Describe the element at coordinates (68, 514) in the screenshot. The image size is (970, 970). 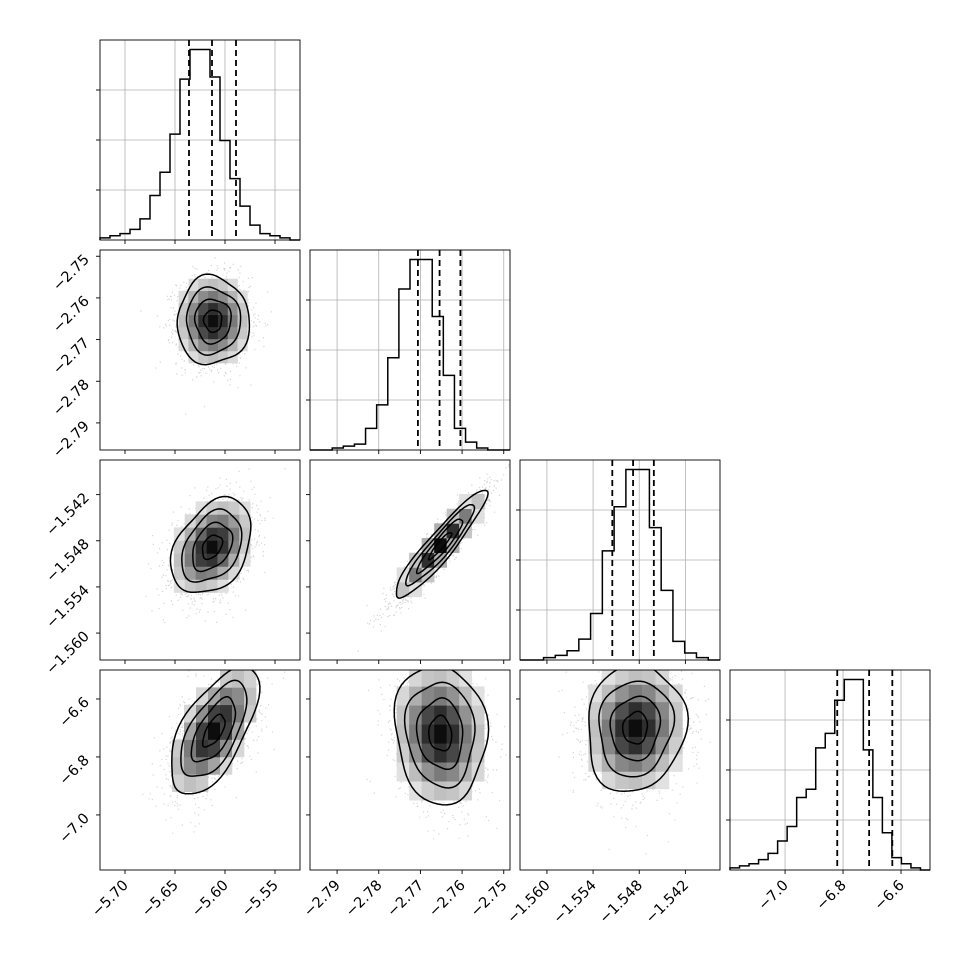
I see `y-tick-label: −1.542` at that location.